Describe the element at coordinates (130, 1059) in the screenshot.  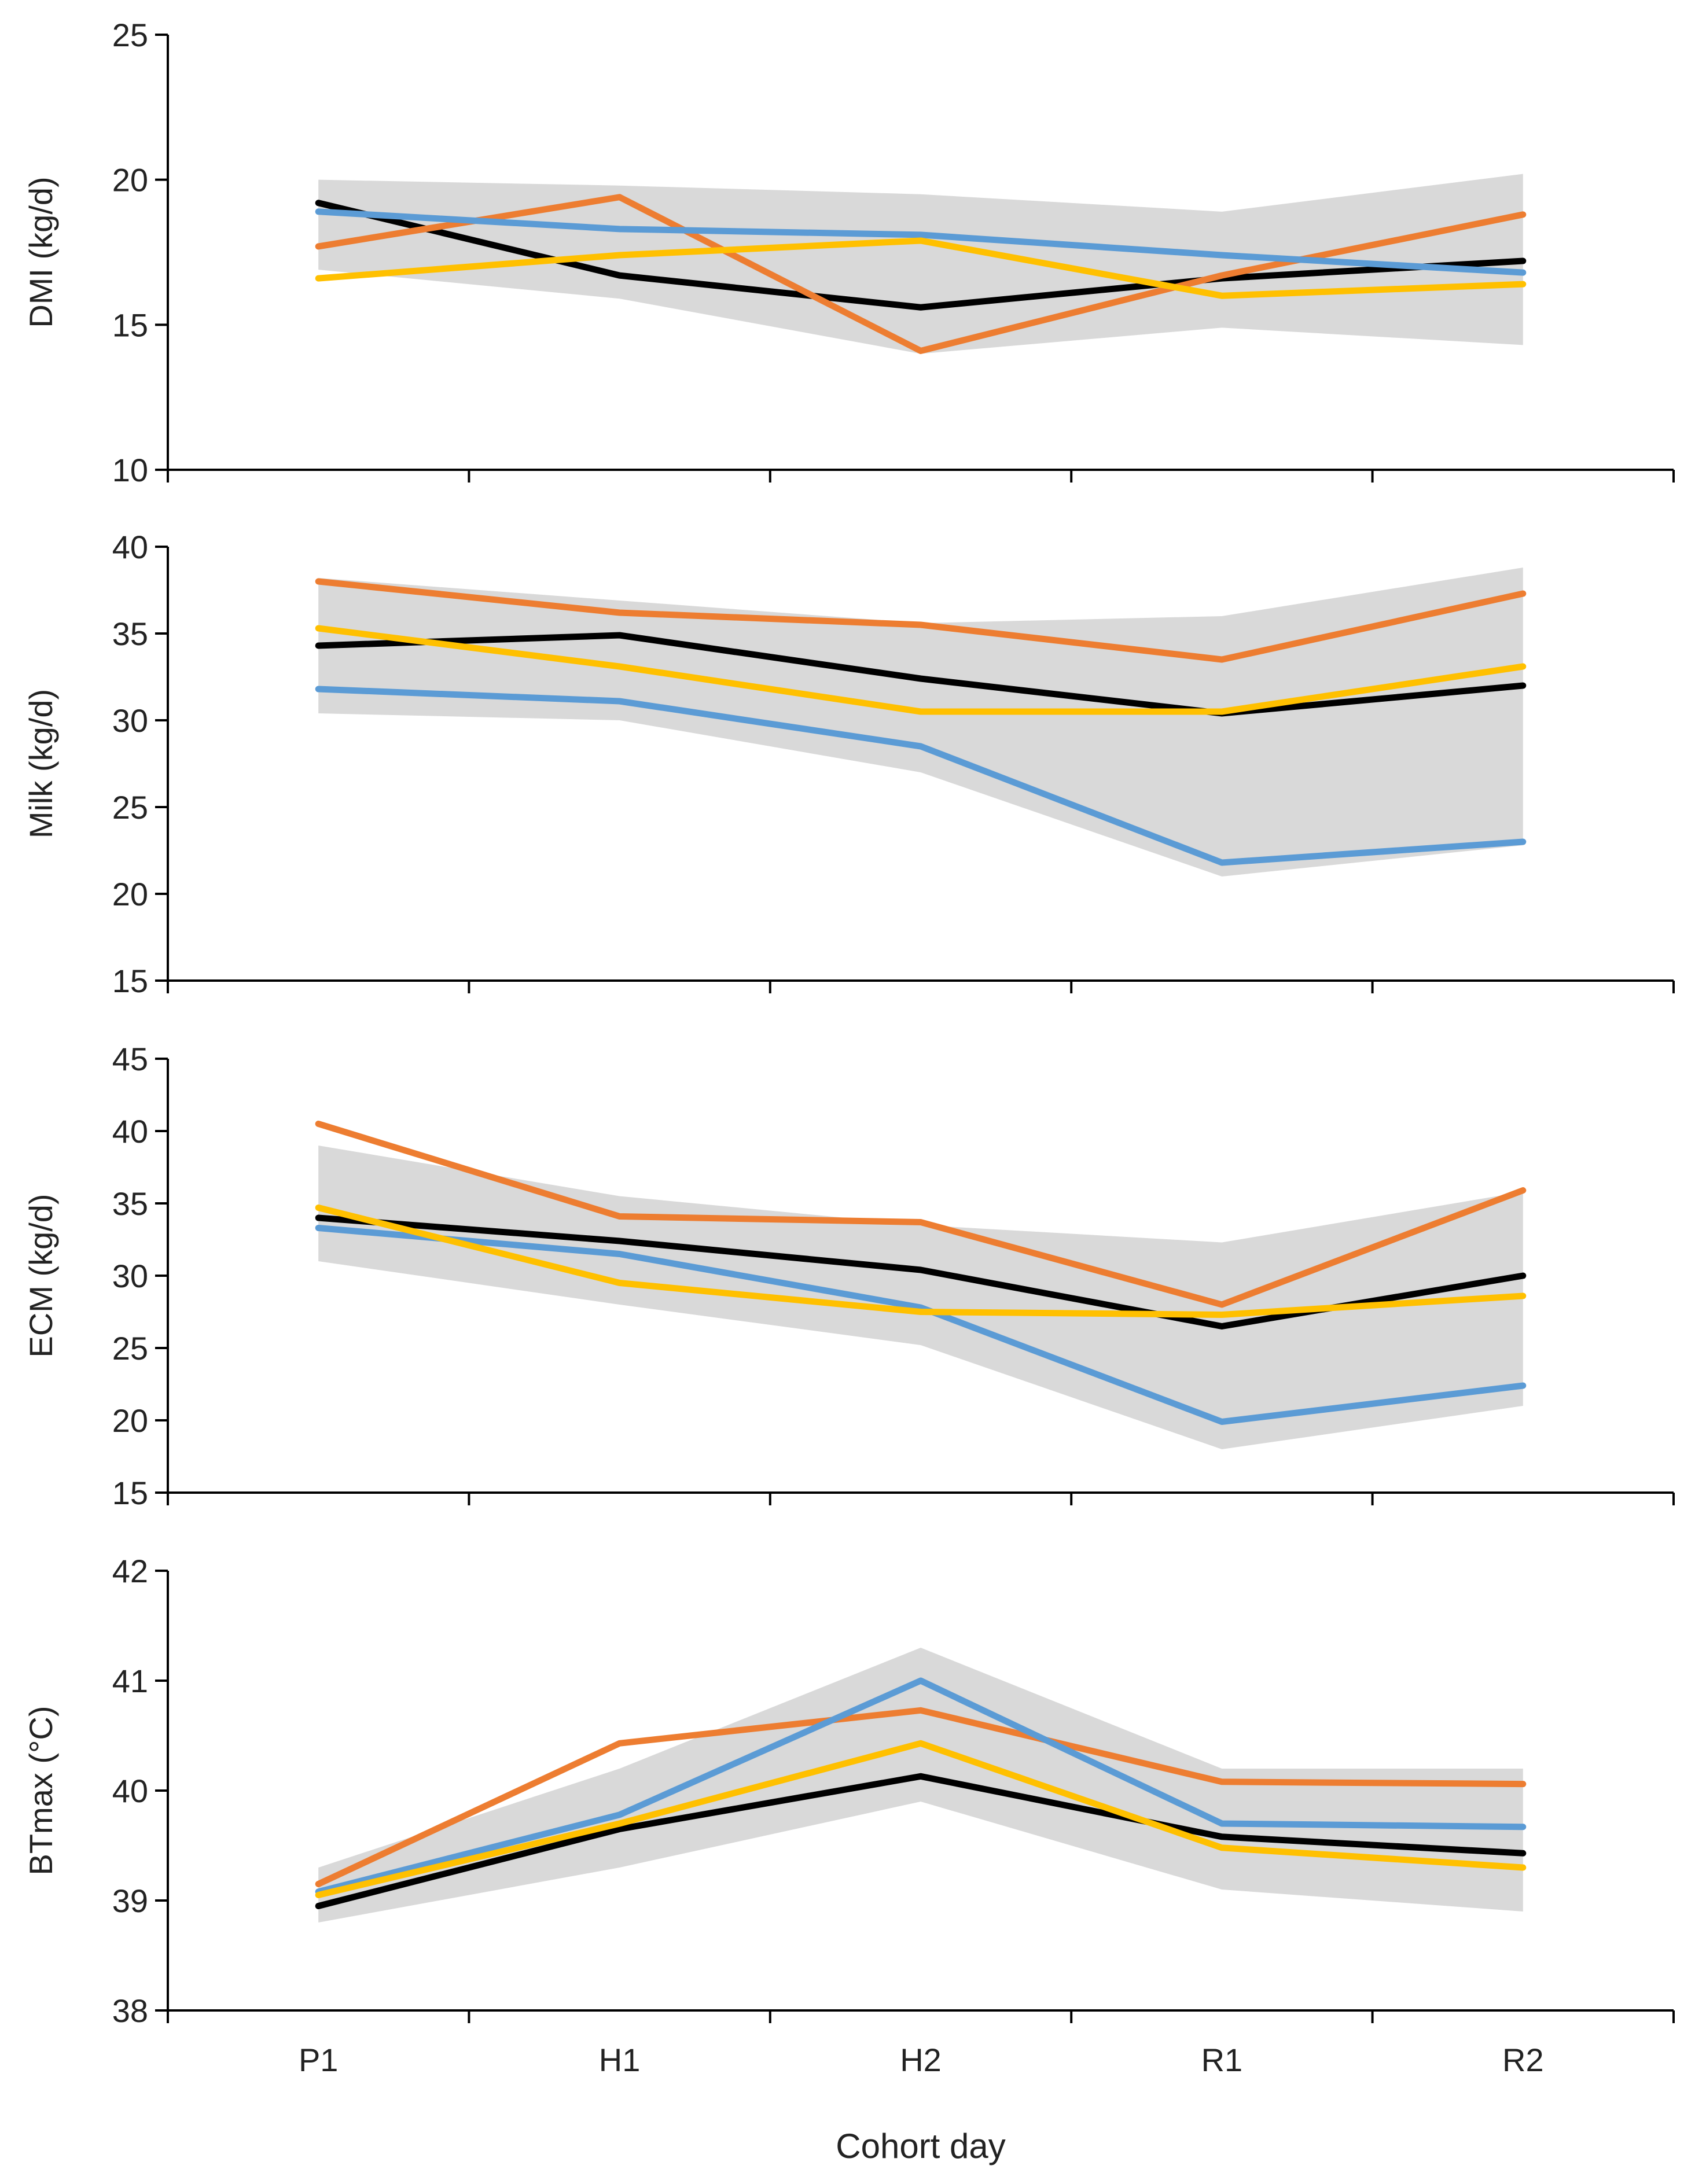
I see `y-tick-label: 45` at that location.